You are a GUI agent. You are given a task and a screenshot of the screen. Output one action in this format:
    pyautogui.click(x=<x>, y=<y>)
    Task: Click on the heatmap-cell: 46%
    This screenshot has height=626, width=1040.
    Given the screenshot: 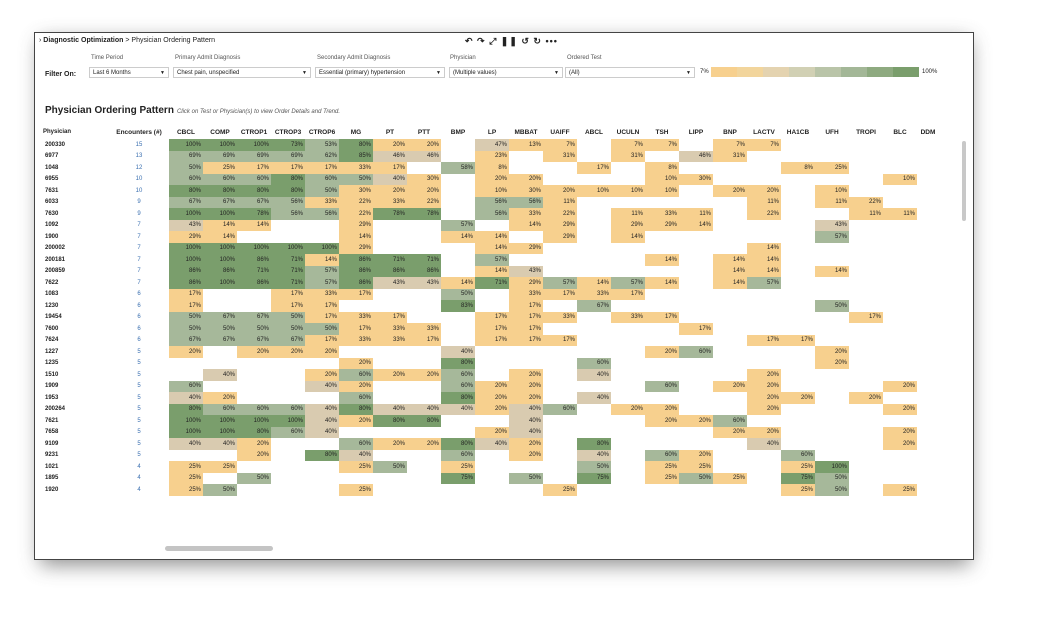 What is the action you would take?
    pyautogui.click(x=390, y=156)
    